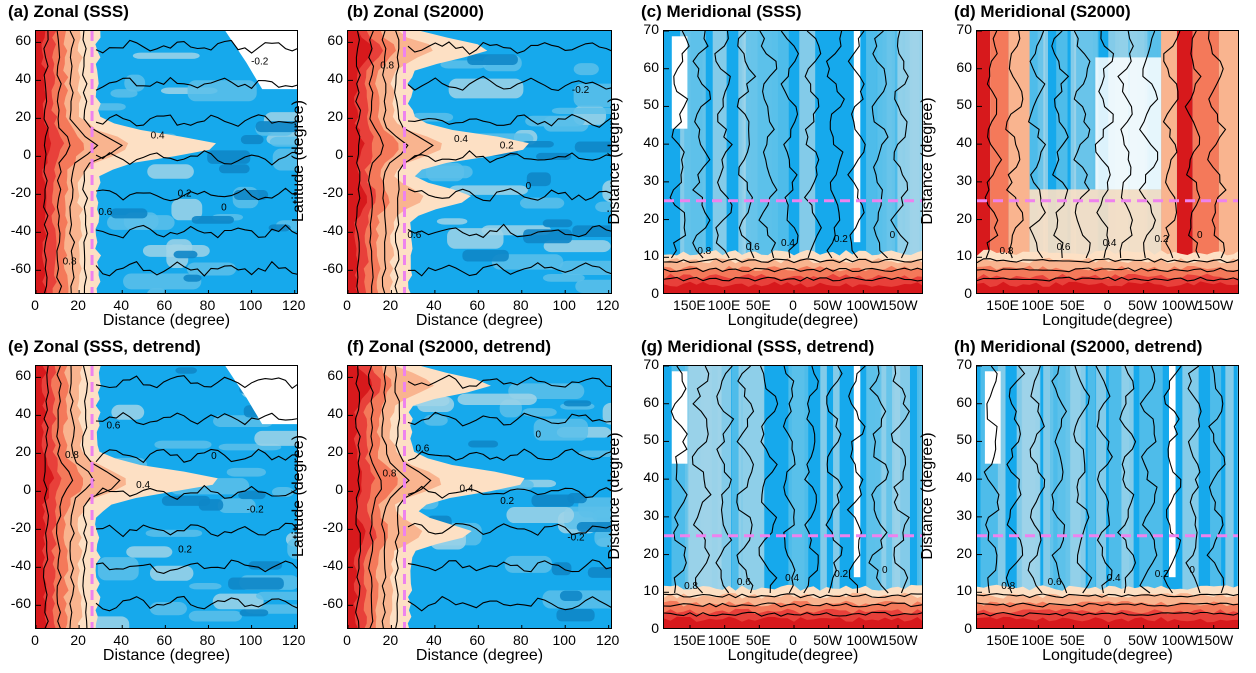 The height and width of the screenshot is (673, 1256). Describe the element at coordinates (1107, 640) in the screenshot. I see `x-tick-label: 0` at that location.